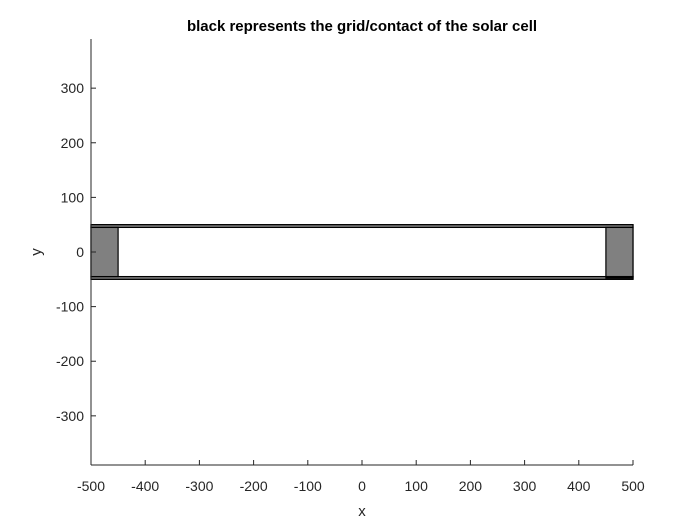 The height and width of the screenshot is (530, 700). What do you see at coordinates (619, 252) in the screenshot?
I see `right-contact` at bounding box center [619, 252].